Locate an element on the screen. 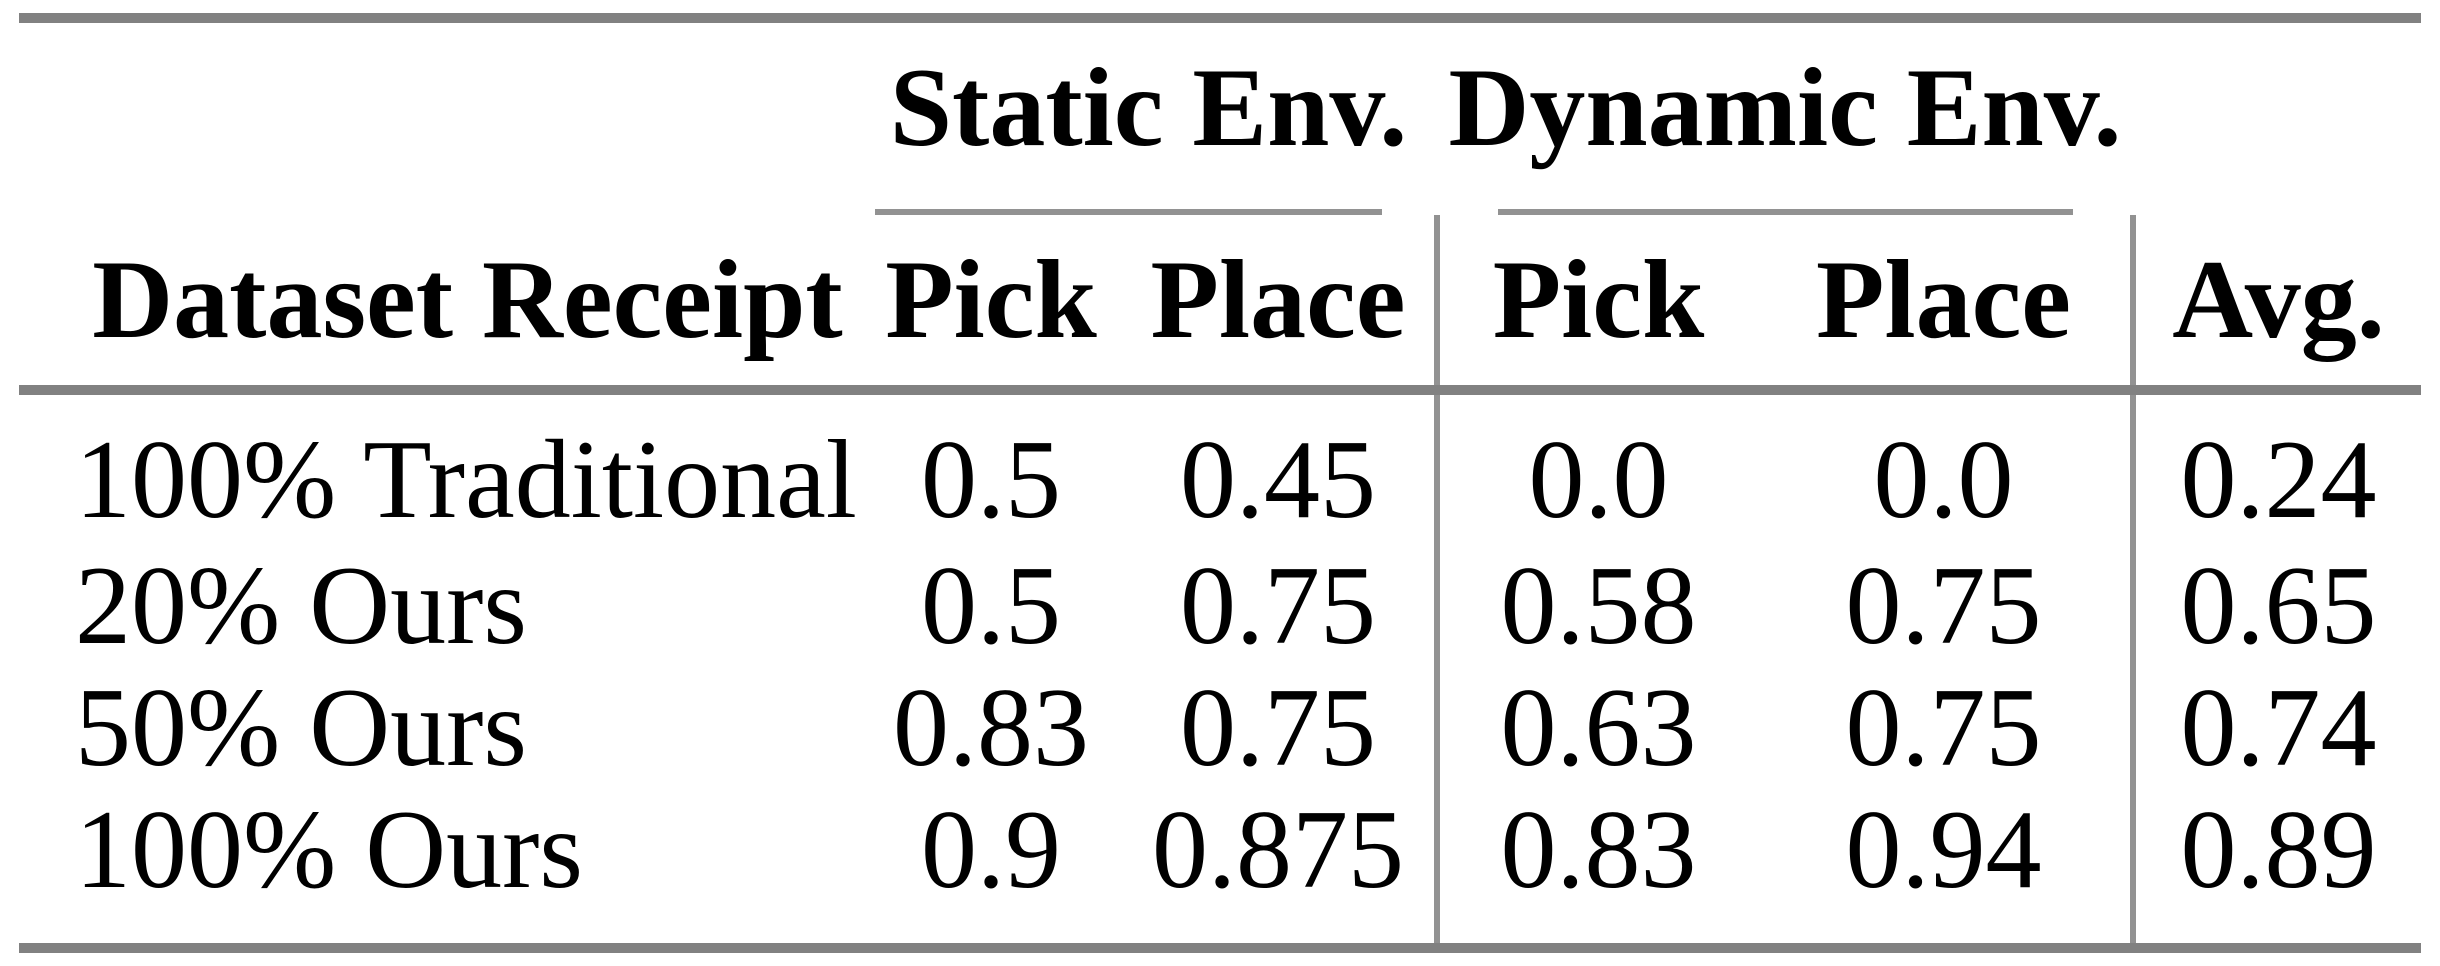  col-header-static-pick: Pick is located at coordinates (991, 305).